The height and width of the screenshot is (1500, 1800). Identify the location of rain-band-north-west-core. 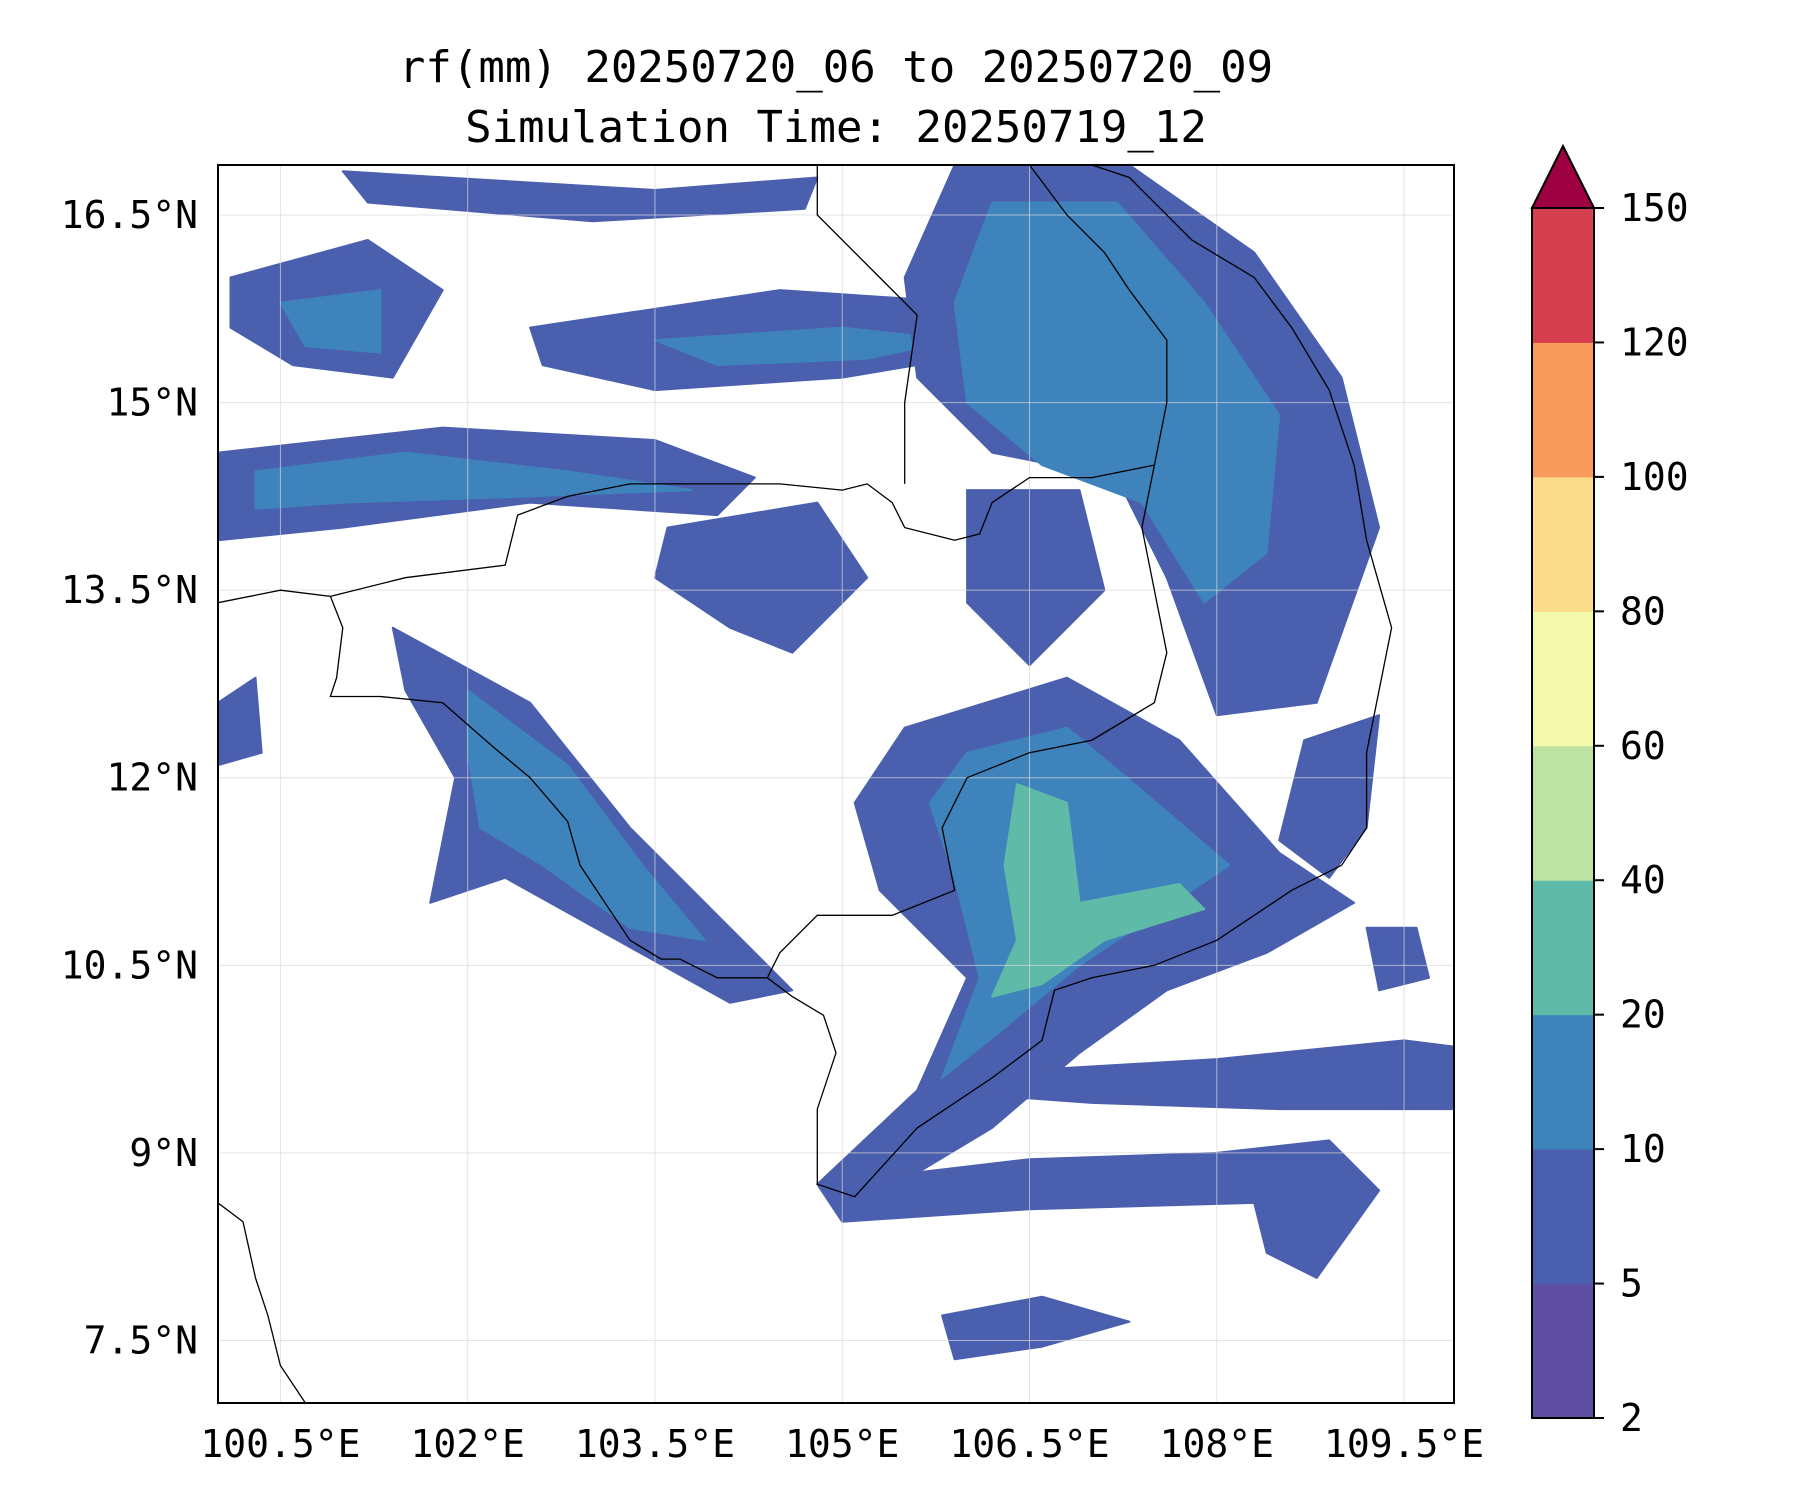
(474, 480).